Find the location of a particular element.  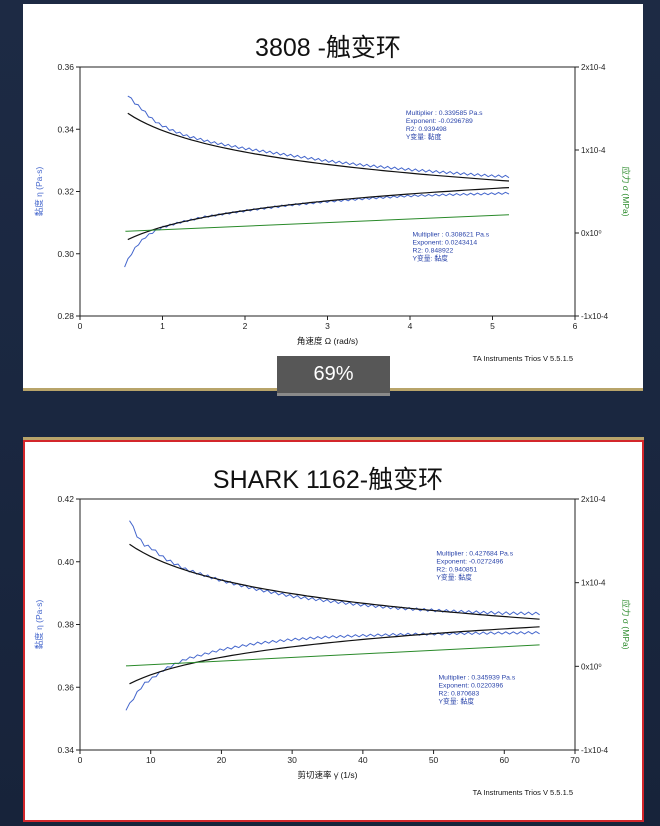

fit-annotation: R2: 0.870683 is located at coordinates (459, 693).